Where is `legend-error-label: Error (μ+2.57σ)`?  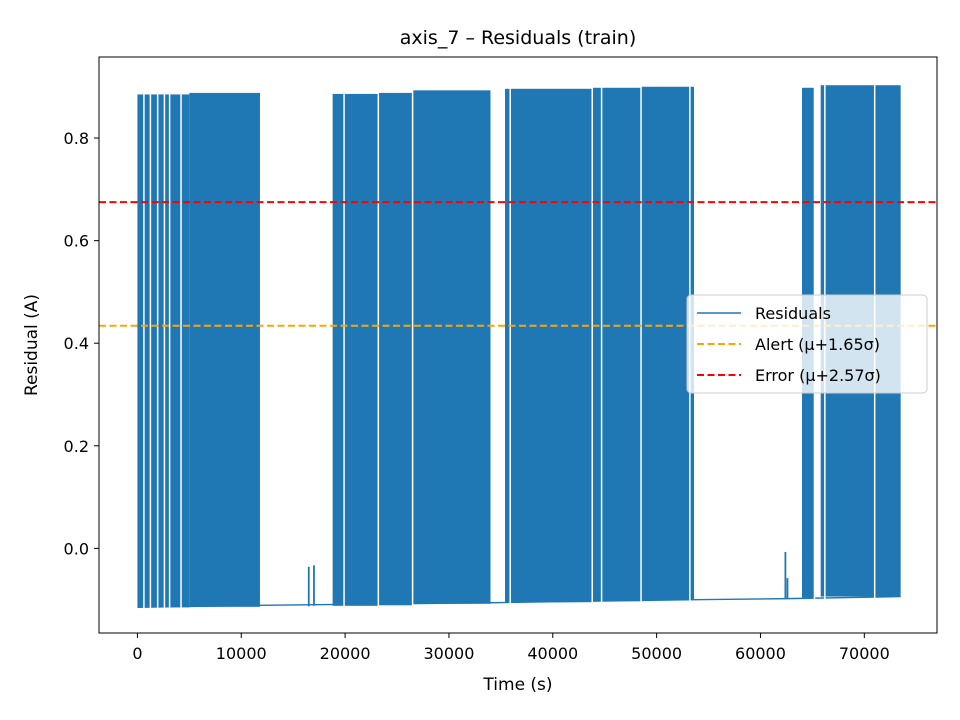 legend-error-label: Error (μ+2.57σ) is located at coordinates (818, 375).